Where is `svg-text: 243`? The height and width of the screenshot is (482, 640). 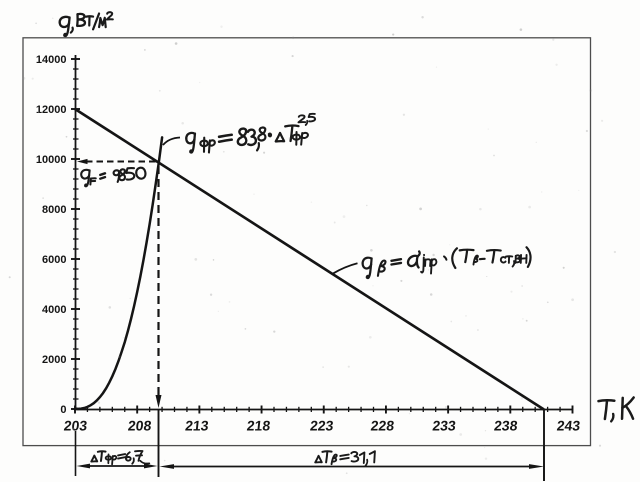
svg-text: 243 is located at coordinates (568, 426).